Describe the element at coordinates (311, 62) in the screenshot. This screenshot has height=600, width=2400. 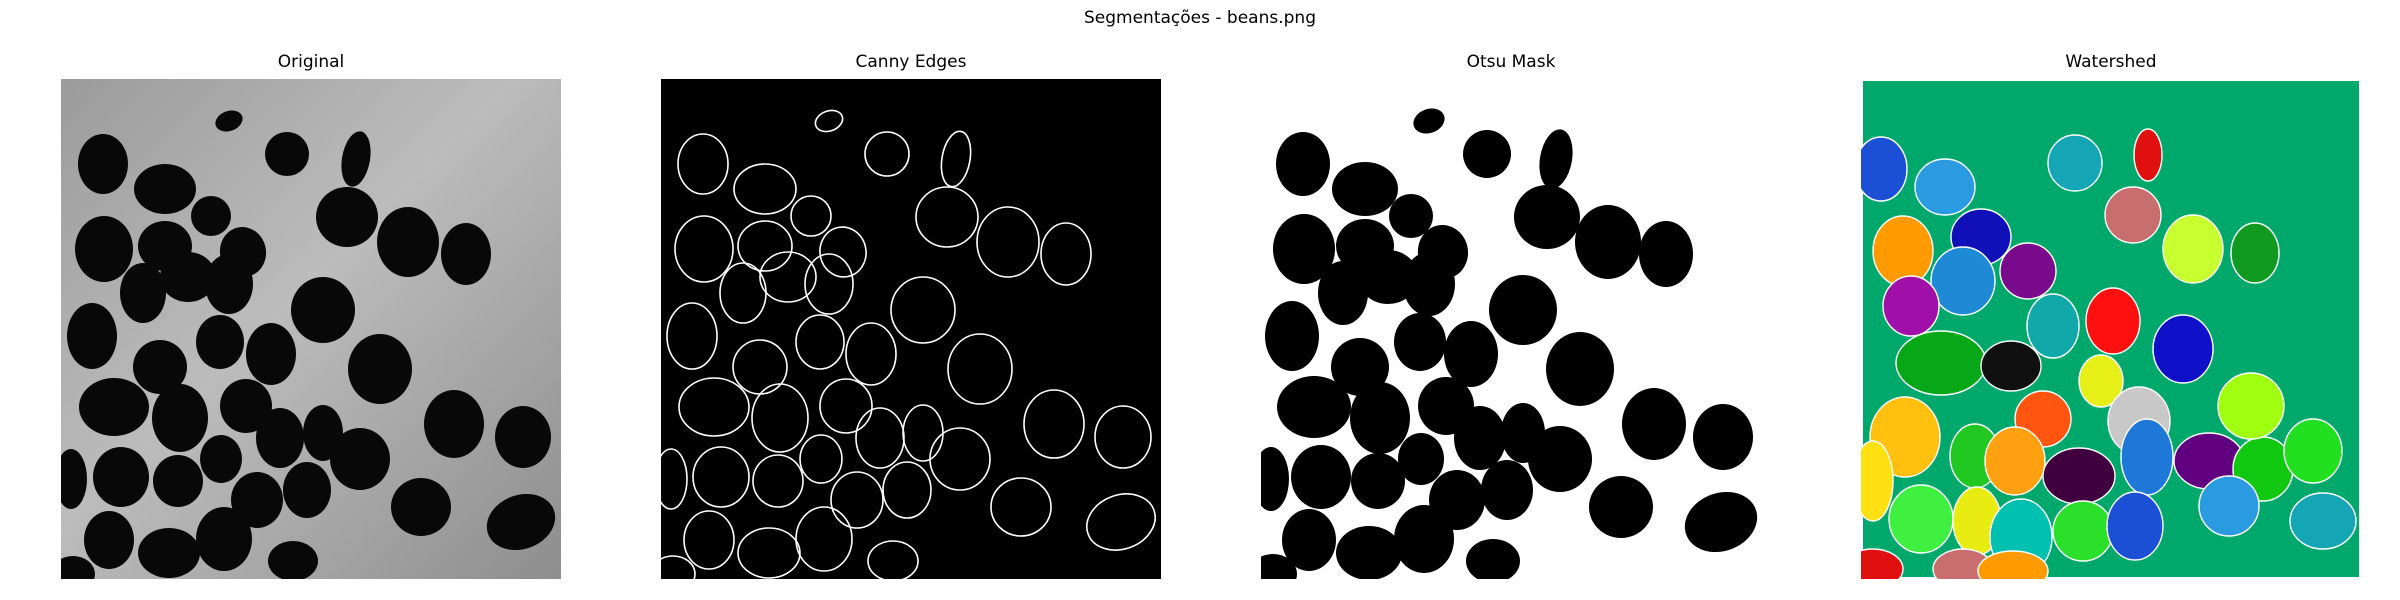
I see `panel-title-original: Original` at that location.